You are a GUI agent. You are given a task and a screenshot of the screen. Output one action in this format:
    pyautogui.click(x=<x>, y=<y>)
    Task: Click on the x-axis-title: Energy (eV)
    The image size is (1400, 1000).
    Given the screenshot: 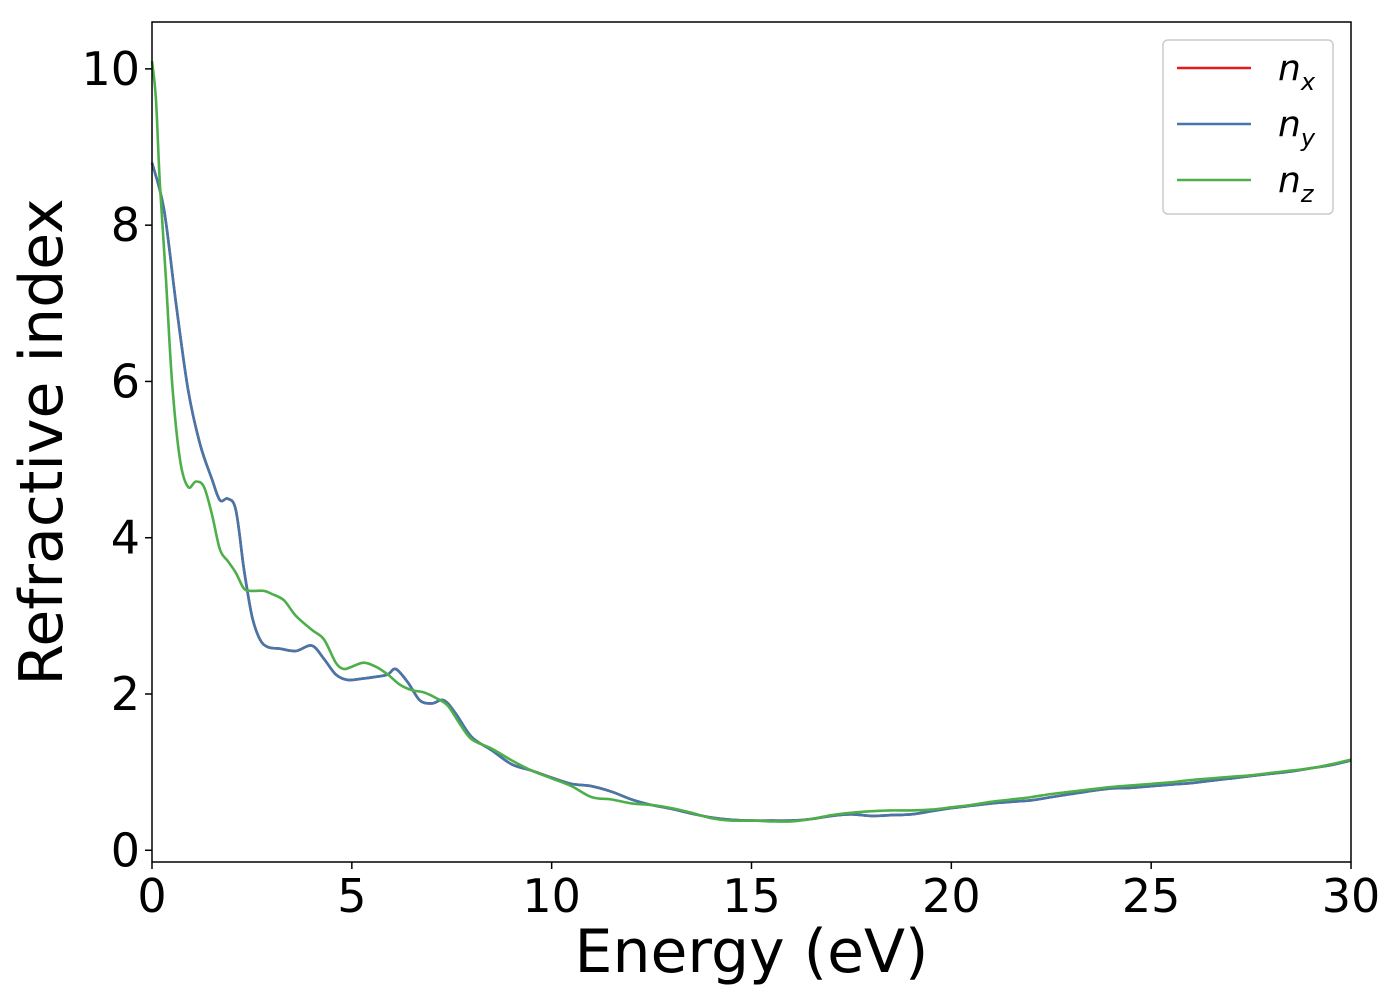 What is the action you would take?
    pyautogui.click(x=752, y=952)
    